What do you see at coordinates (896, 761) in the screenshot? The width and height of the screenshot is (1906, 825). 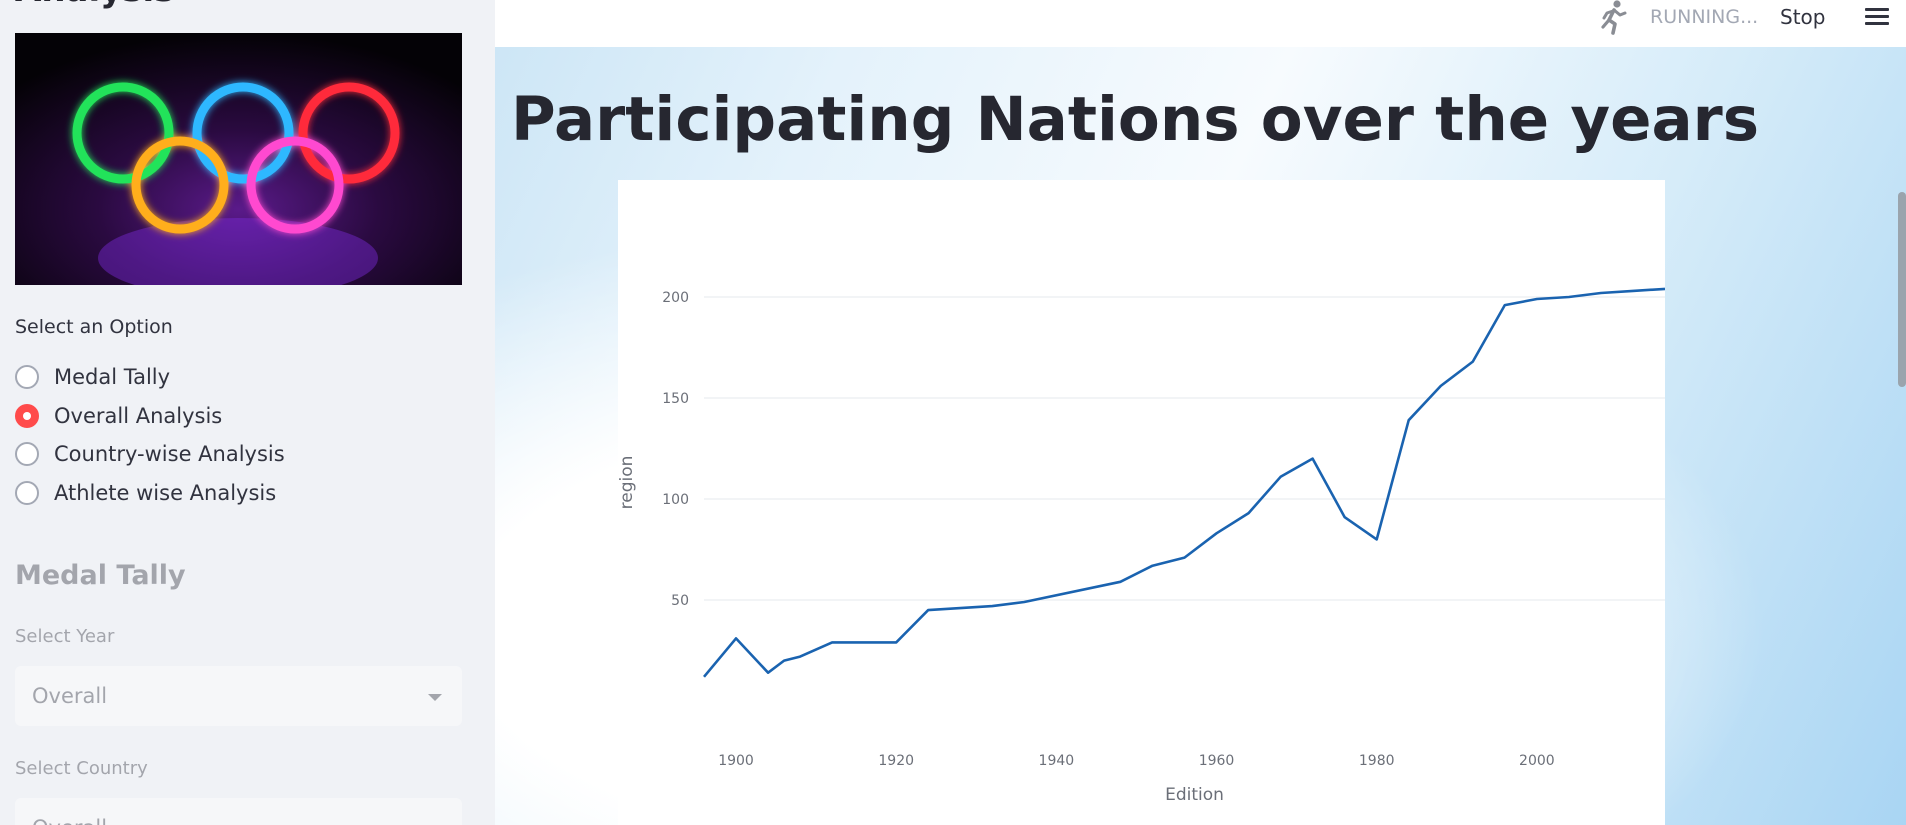 I see `x-tick-label: 1920` at bounding box center [896, 761].